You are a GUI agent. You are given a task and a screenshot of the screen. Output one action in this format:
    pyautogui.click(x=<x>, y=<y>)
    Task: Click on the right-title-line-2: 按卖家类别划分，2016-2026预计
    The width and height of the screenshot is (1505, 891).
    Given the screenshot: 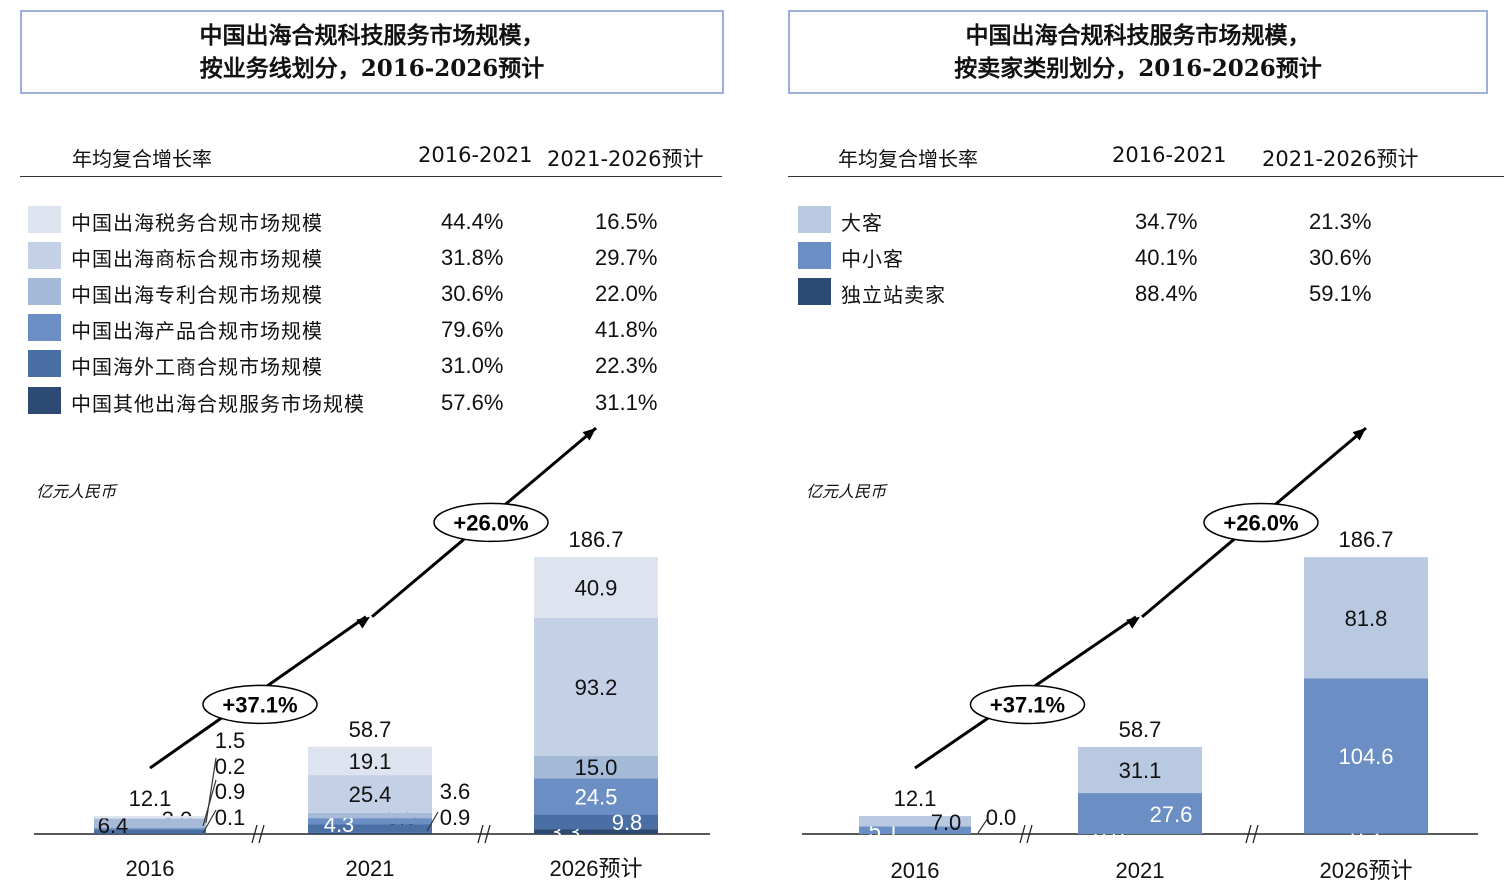 What is the action you would take?
    pyautogui.click(x=1138, y=68)
    